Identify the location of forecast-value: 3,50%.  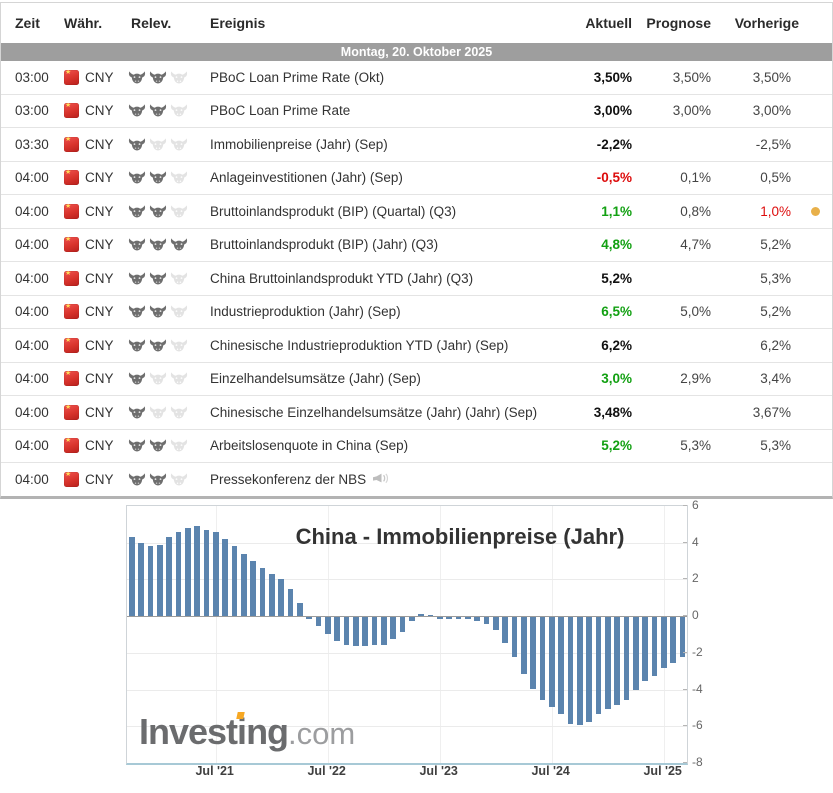
(691, 77).